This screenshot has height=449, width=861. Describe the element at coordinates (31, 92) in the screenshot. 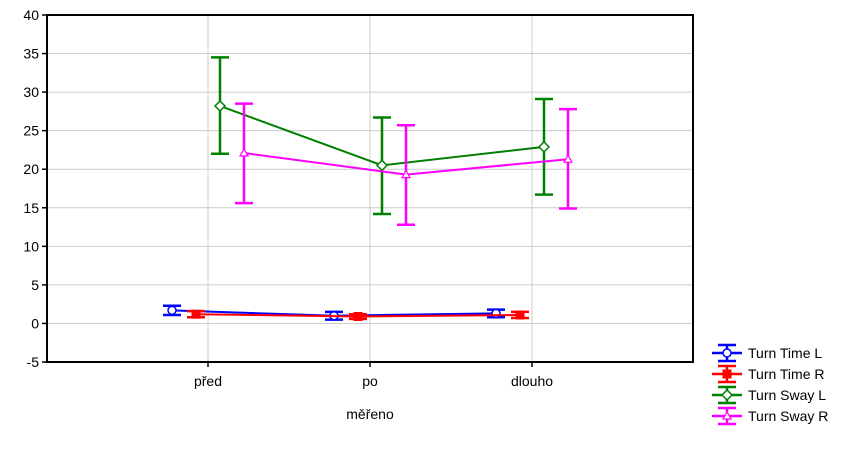

I see `y-tick-label: 30` at that location.